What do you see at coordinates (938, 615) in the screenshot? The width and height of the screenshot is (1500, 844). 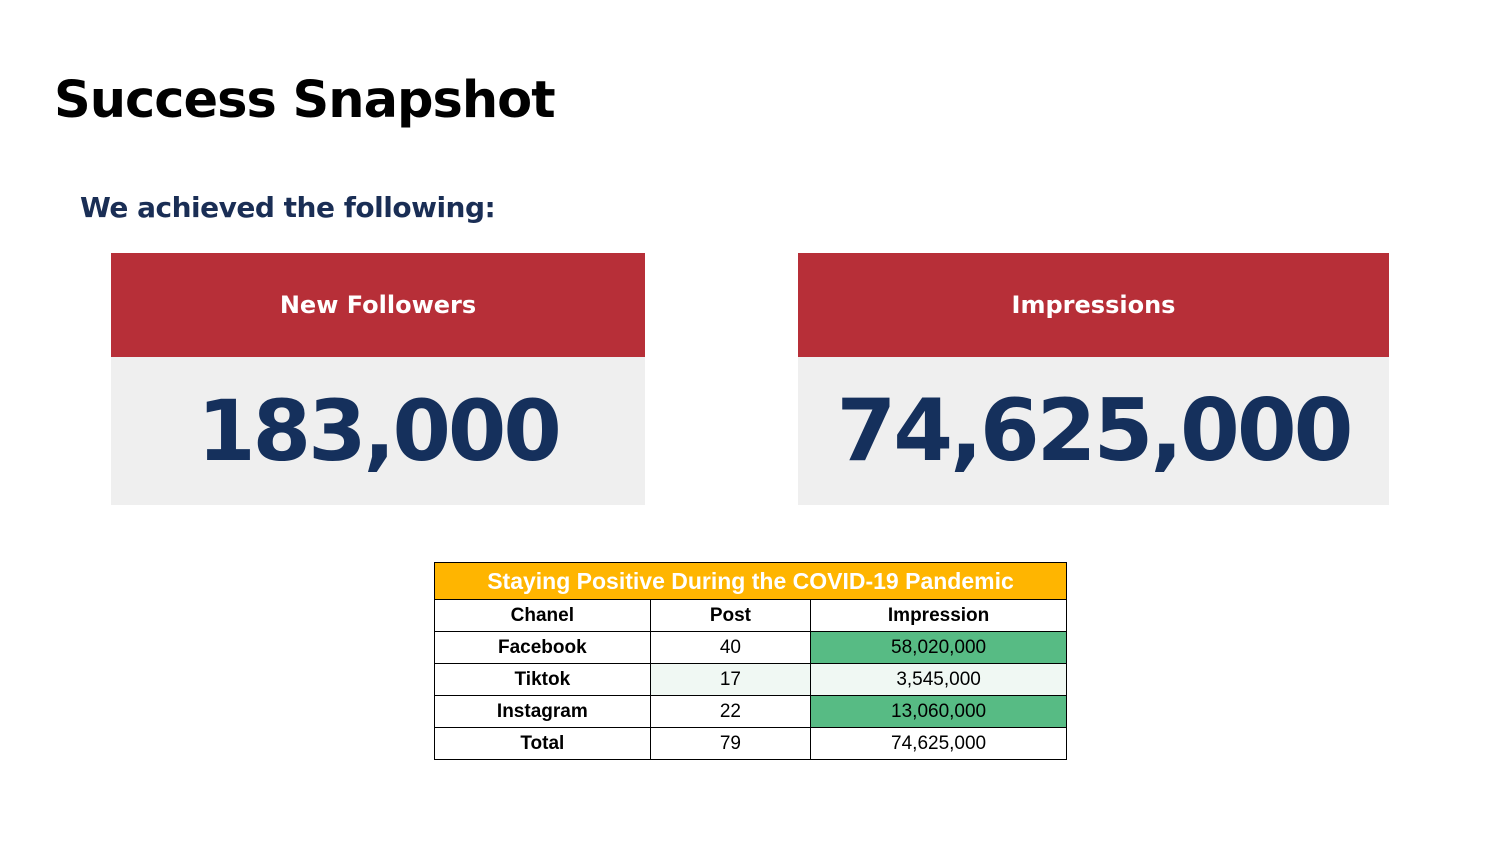 I see `column-header-impression: Impression` at bounding box center [938, 615].